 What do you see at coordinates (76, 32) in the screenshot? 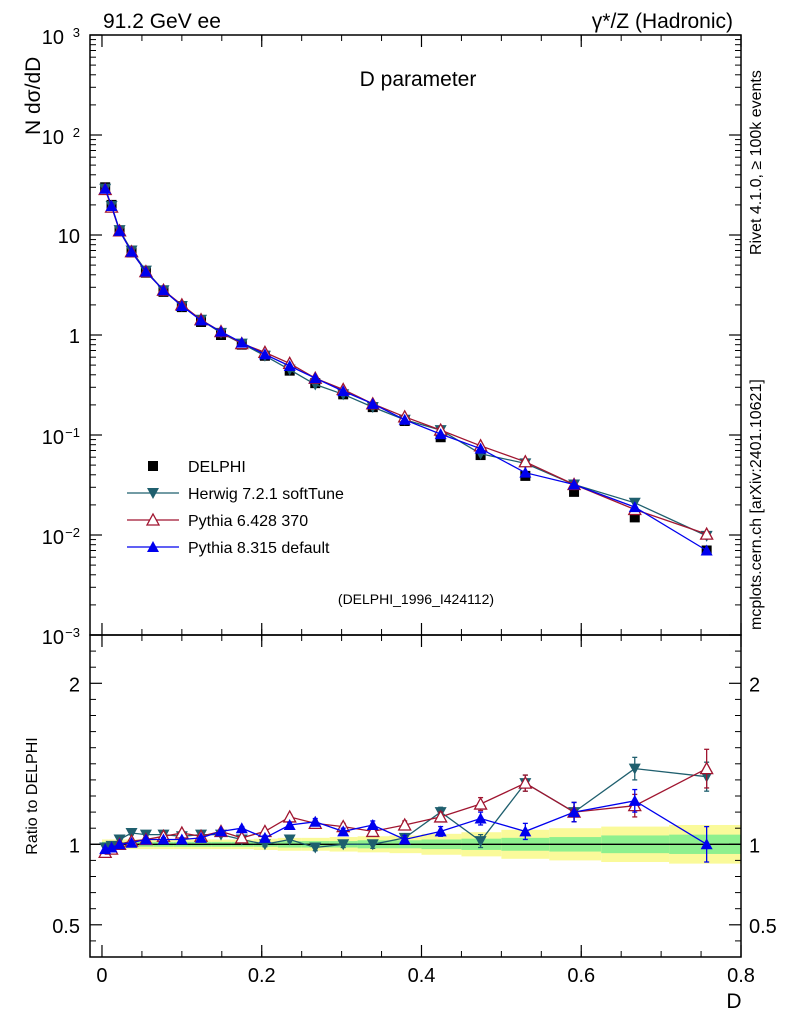
I see `y-tick-label-exponent: 3` at bounding box center [76, 32].